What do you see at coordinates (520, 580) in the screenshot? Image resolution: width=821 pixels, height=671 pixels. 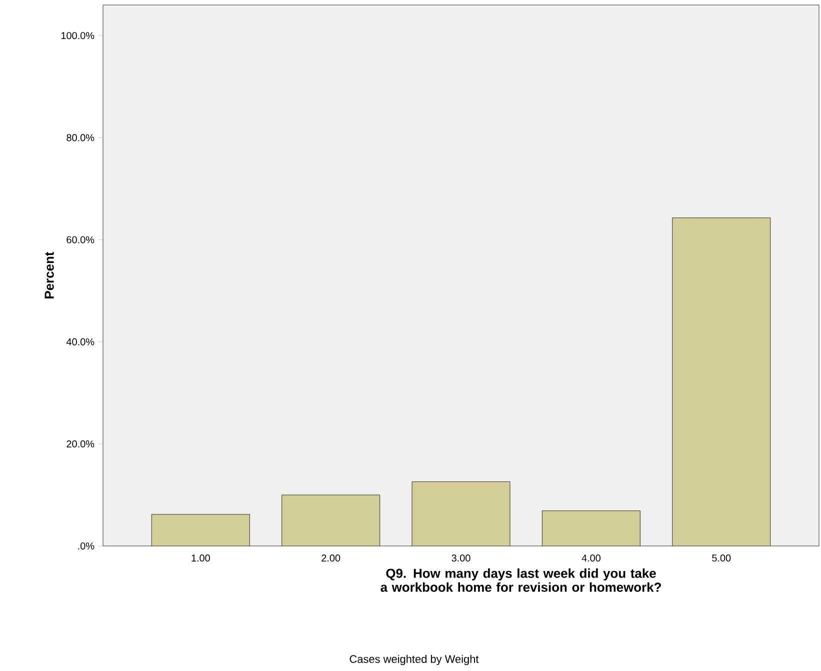 I see `x-axis-title: Q9. How many days last week did you take a workbook home for revision or homework?` at bounding box center [520, 580].